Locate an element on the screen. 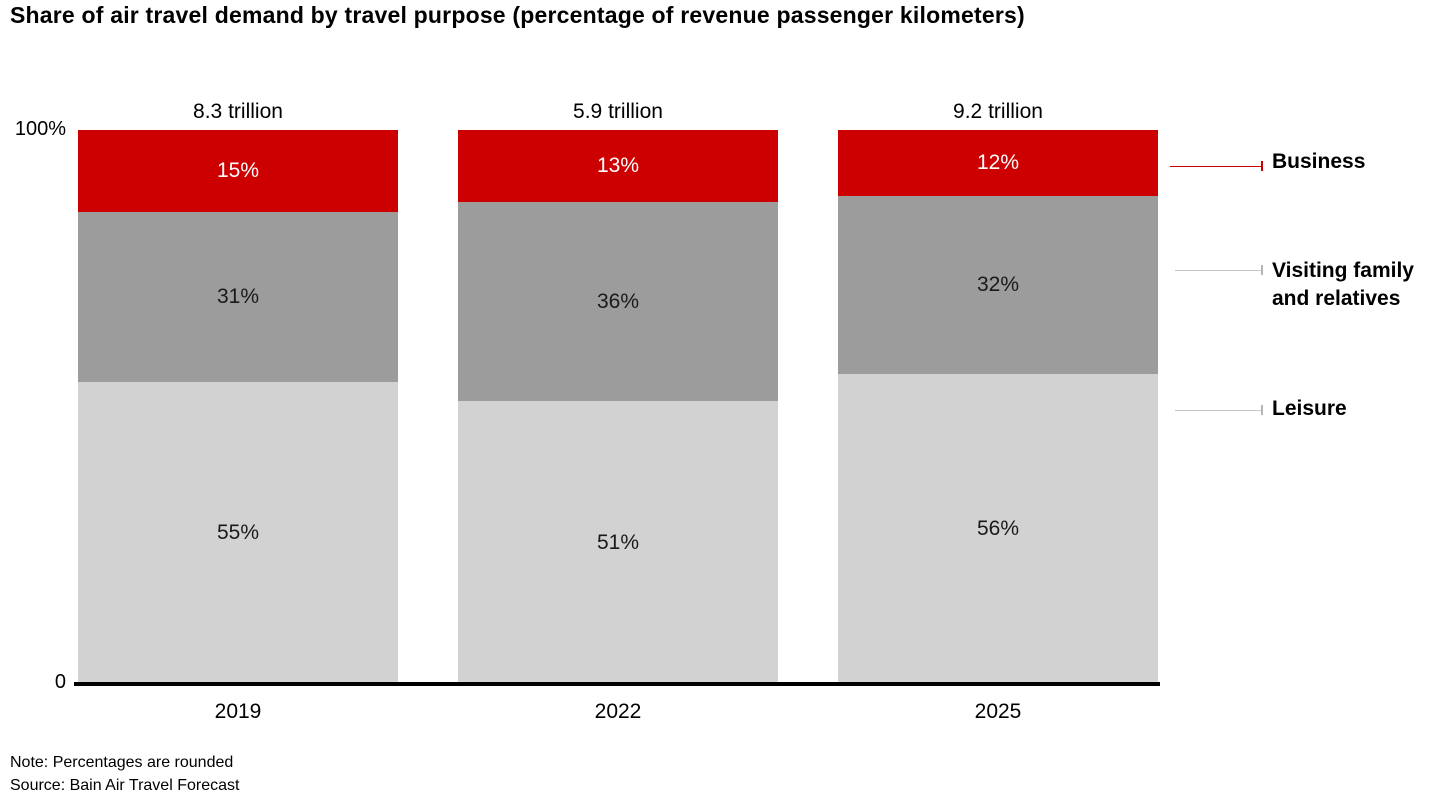  segment-value-label: 36% is located at coordinates (618, 301).